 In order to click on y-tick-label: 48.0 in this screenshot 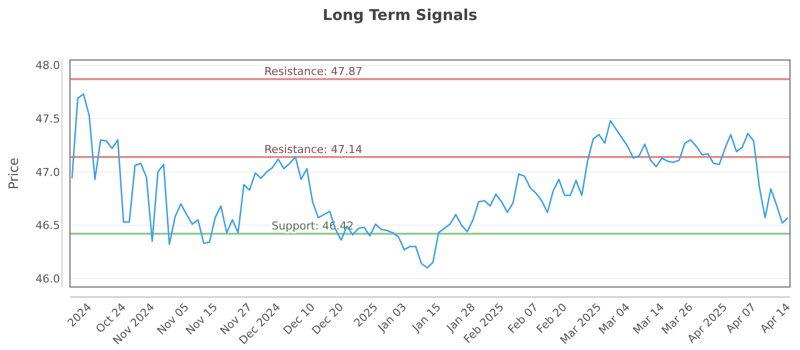, I will do `click(48, 65)`.